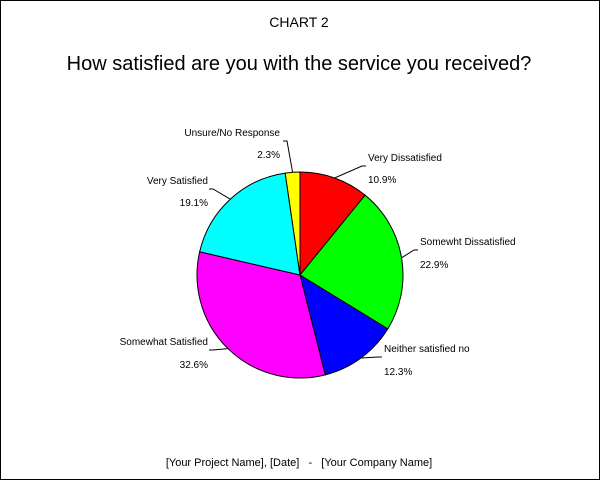  Describe the element at coordinates (164, 342) in the screenshot. I see `slice-label: Somewhat Satisfied` at that location.